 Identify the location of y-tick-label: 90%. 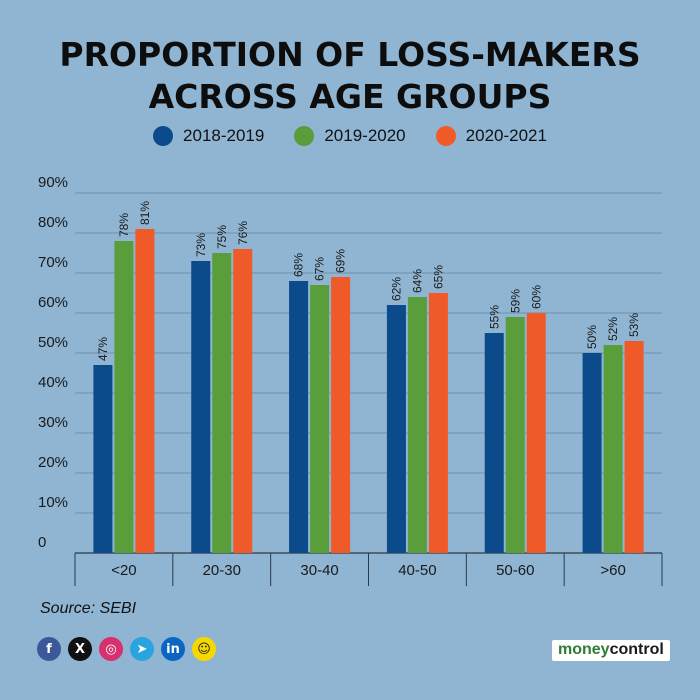
(53, 182).